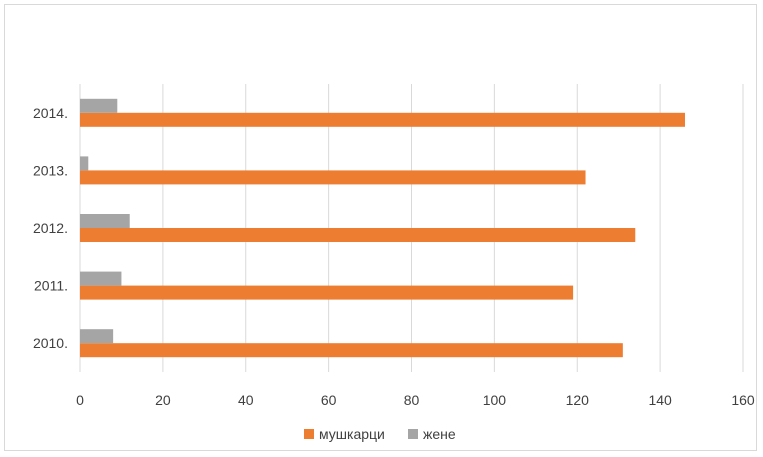 The width and height of the screenshot is (763, 457). I want to click on category-labels: 2010. 2011. 2012. 2013. 2014., so click(50, 228).